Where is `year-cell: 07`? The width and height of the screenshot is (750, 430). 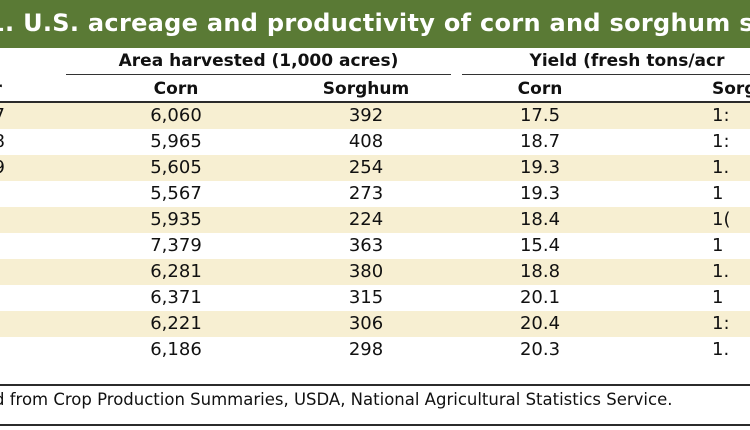
year-cell: 07 is located at coordinates (11, 116).